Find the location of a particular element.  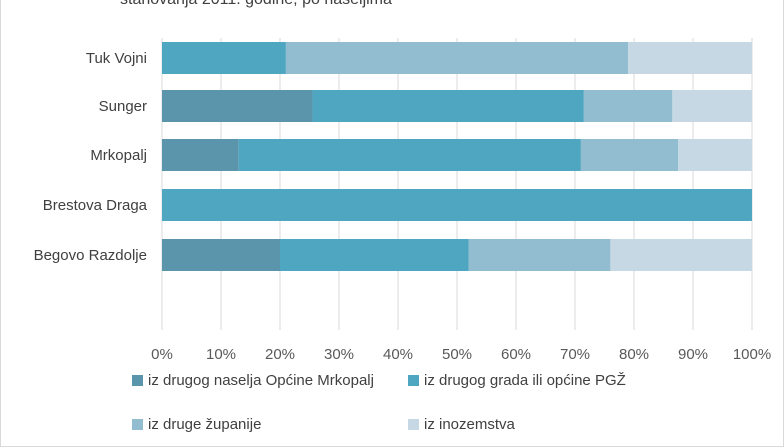

x-tick-label: 0% is located at coordinates (162, 354).